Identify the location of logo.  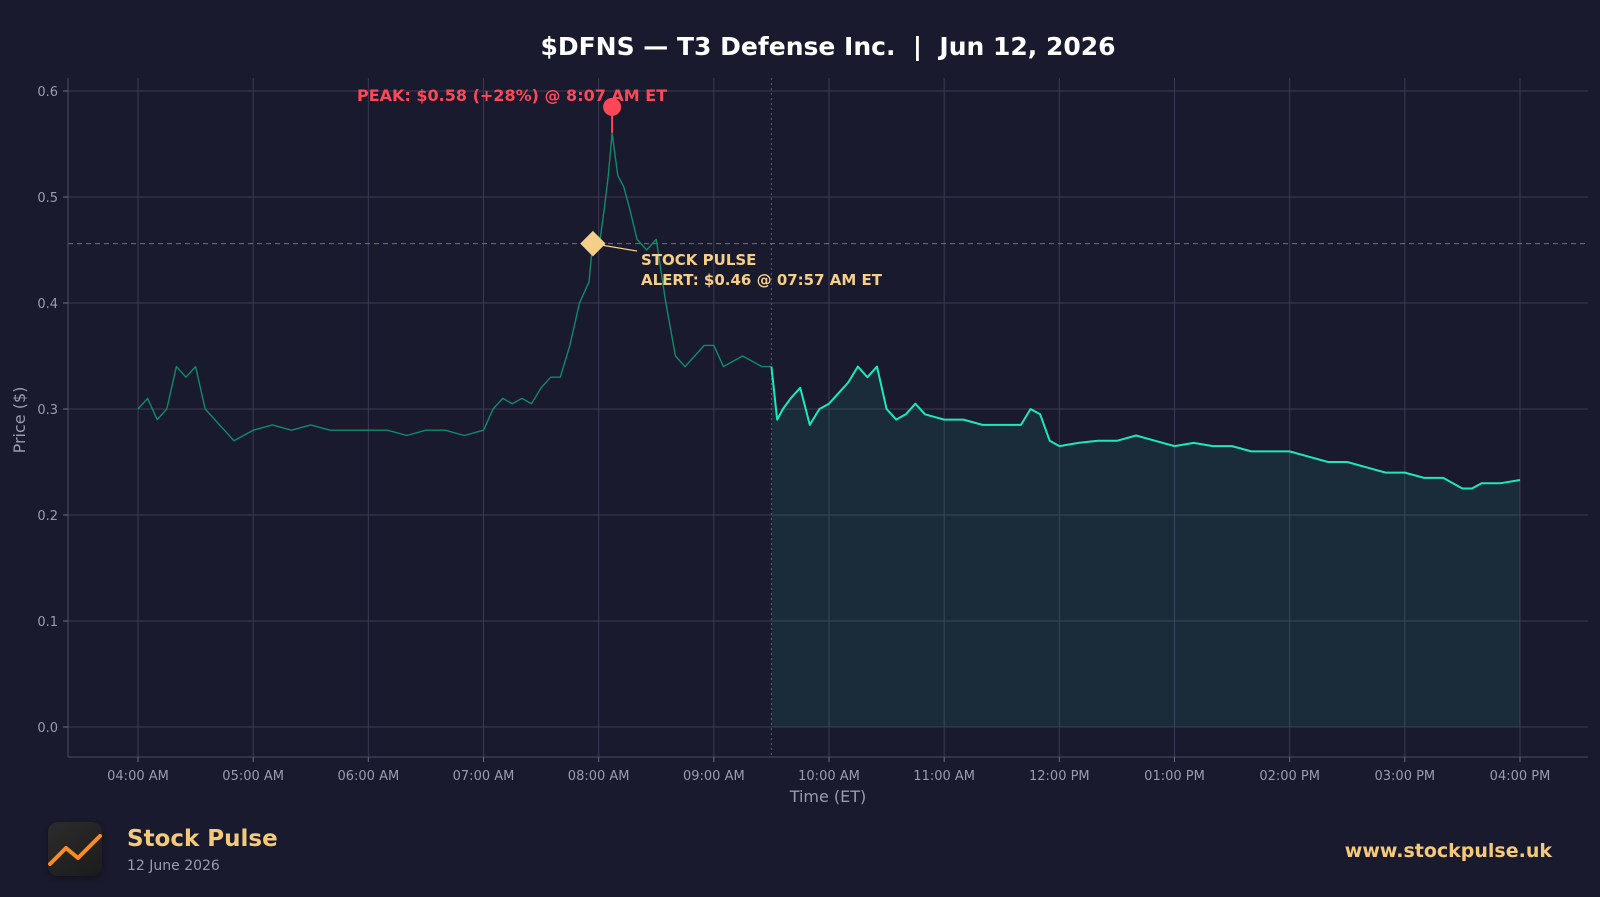
(75, 849).